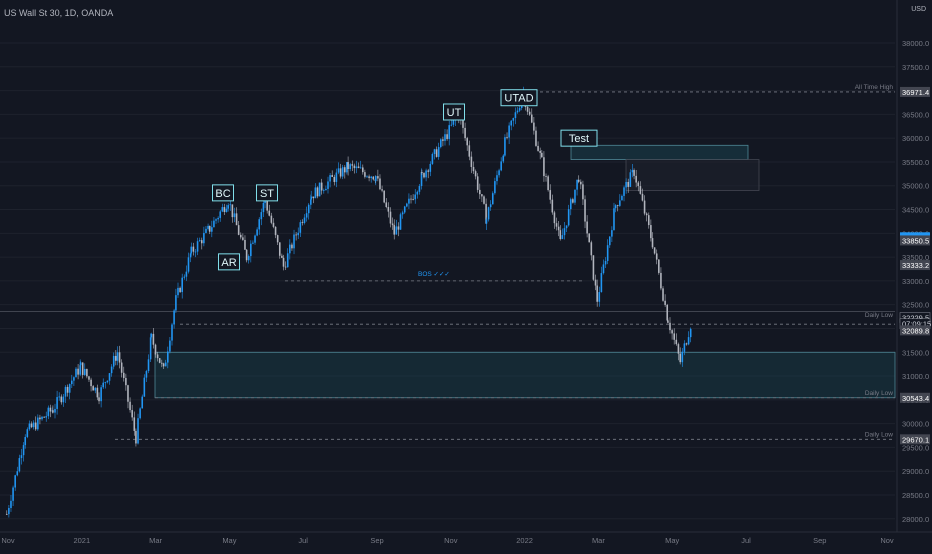 The image size is (932, 554). Describe the element at coordinates (303, 540) in the screenshot. I see `time-axis-label: Jul` at that location.